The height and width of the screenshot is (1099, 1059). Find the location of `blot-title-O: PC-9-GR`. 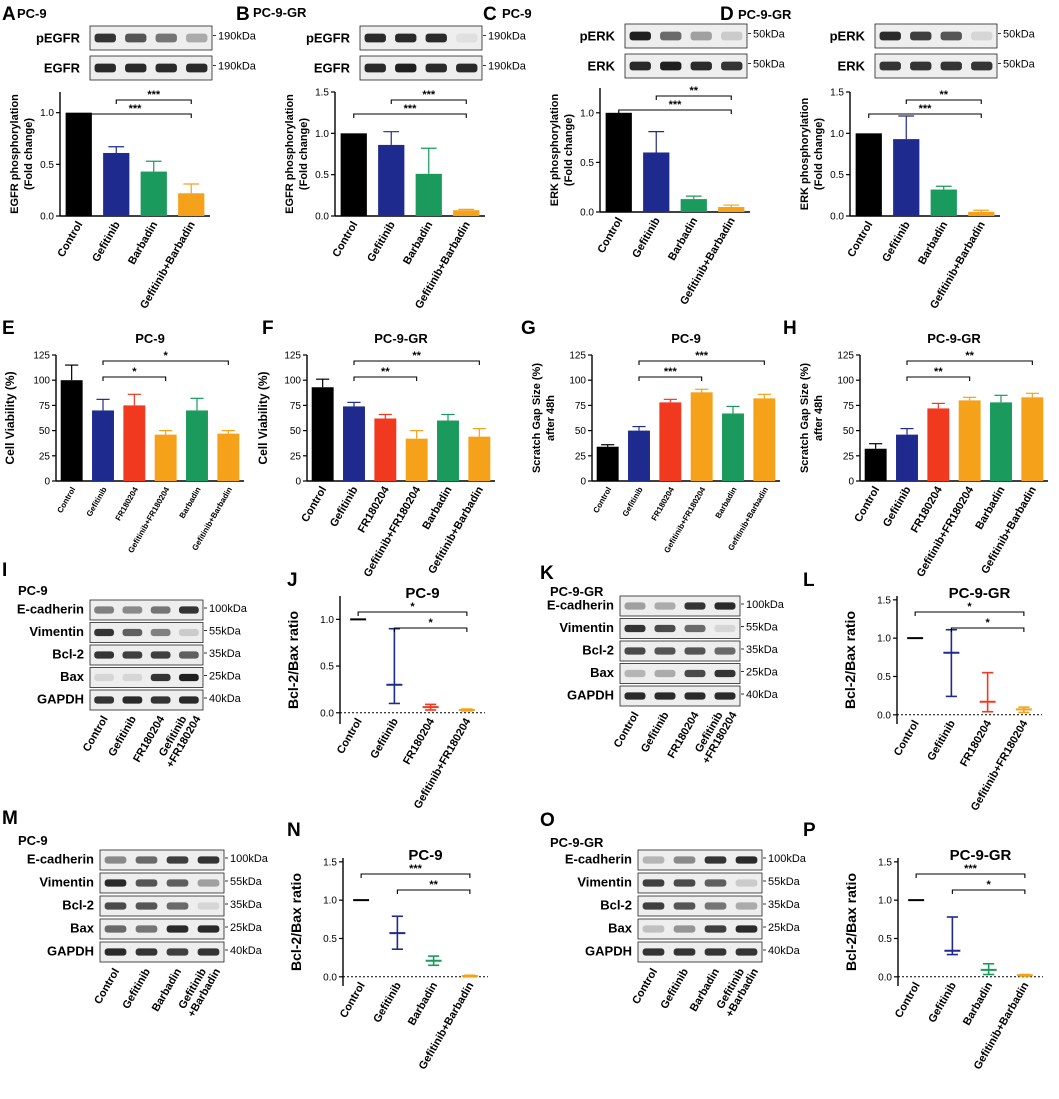

blot-title-O: PC-9-GR is located at coordinates (577, 842).